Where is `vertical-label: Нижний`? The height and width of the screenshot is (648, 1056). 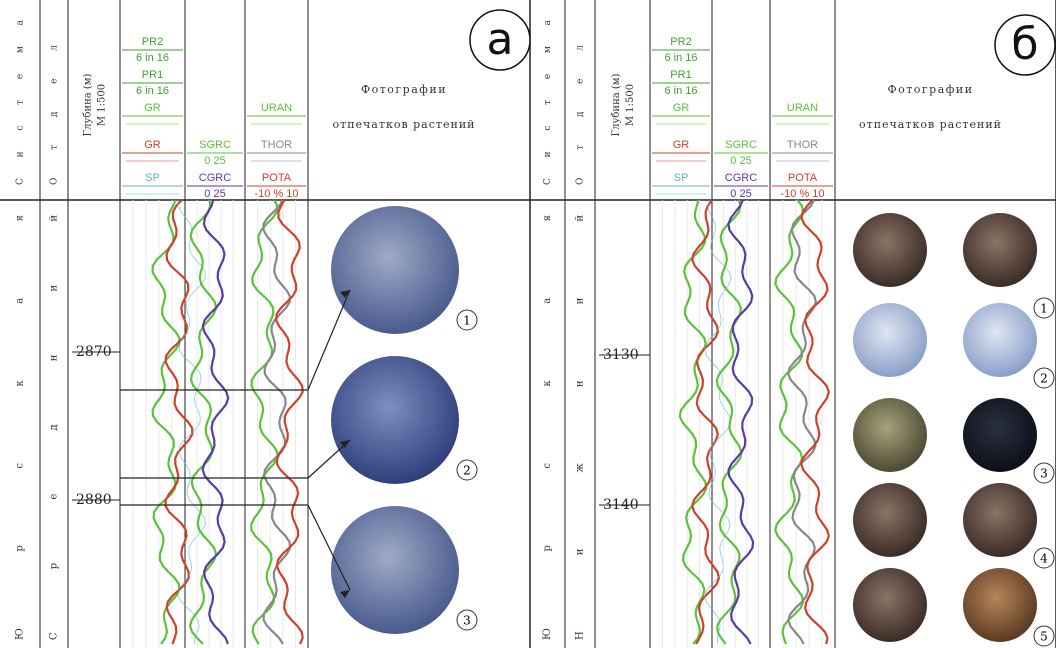 vertical-label: Нижний is located at coordinates (580, 427).